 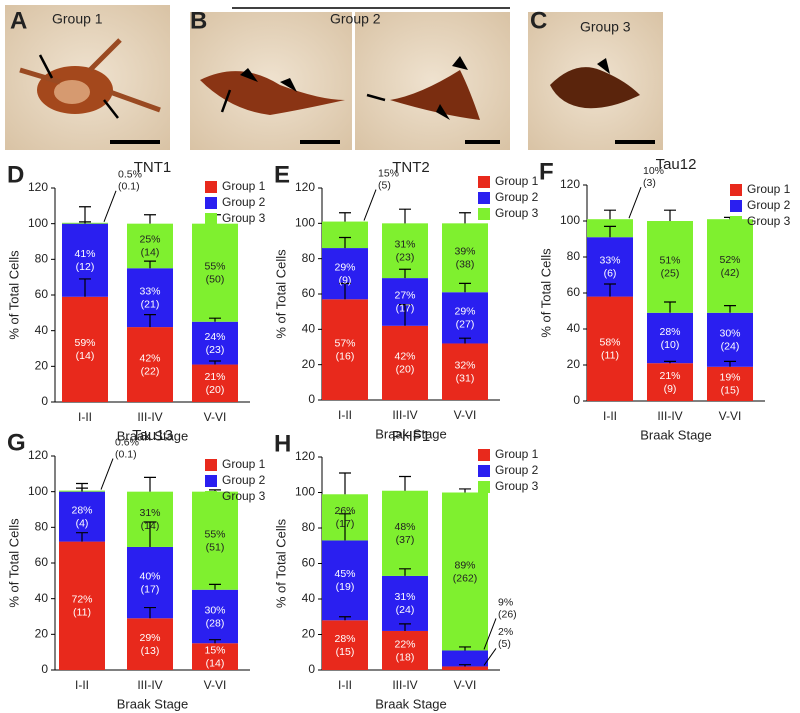 I want to click on value-label: 9%, so click(x=505, y=602).